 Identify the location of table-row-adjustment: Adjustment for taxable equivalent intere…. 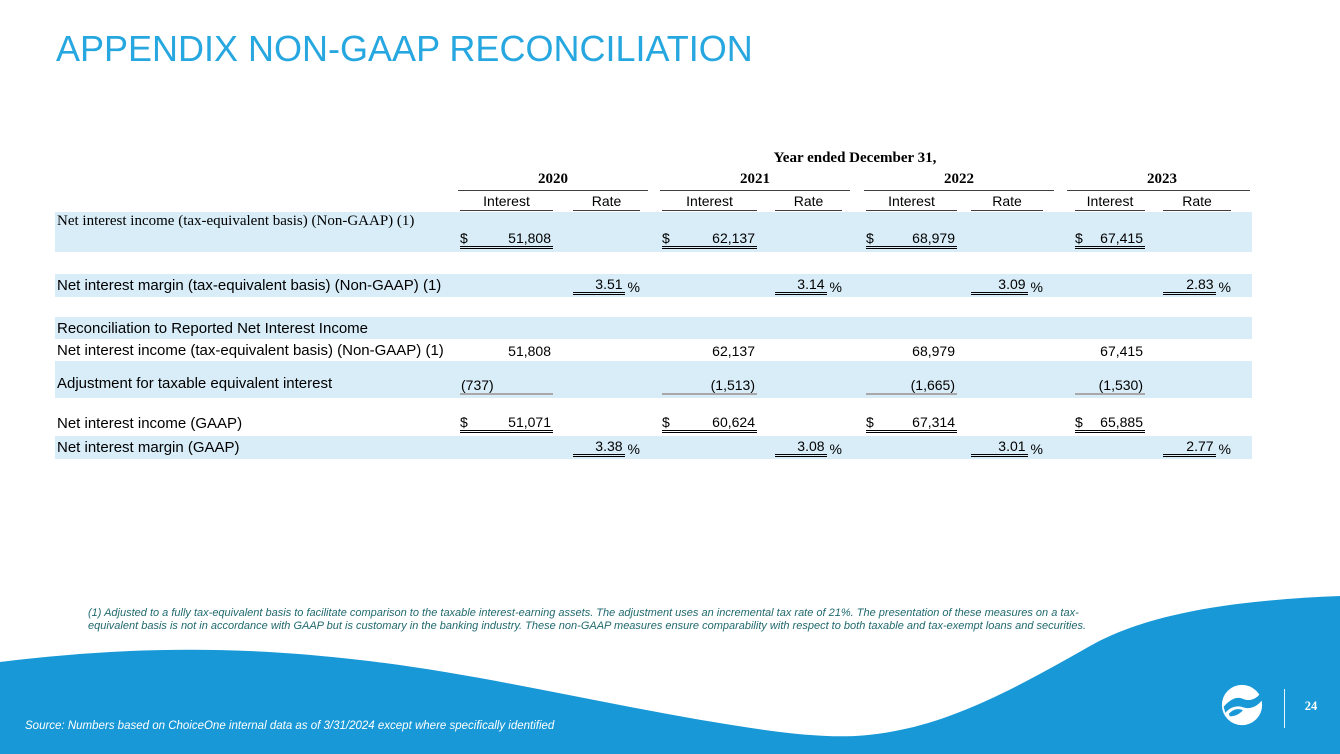
(653, 379).